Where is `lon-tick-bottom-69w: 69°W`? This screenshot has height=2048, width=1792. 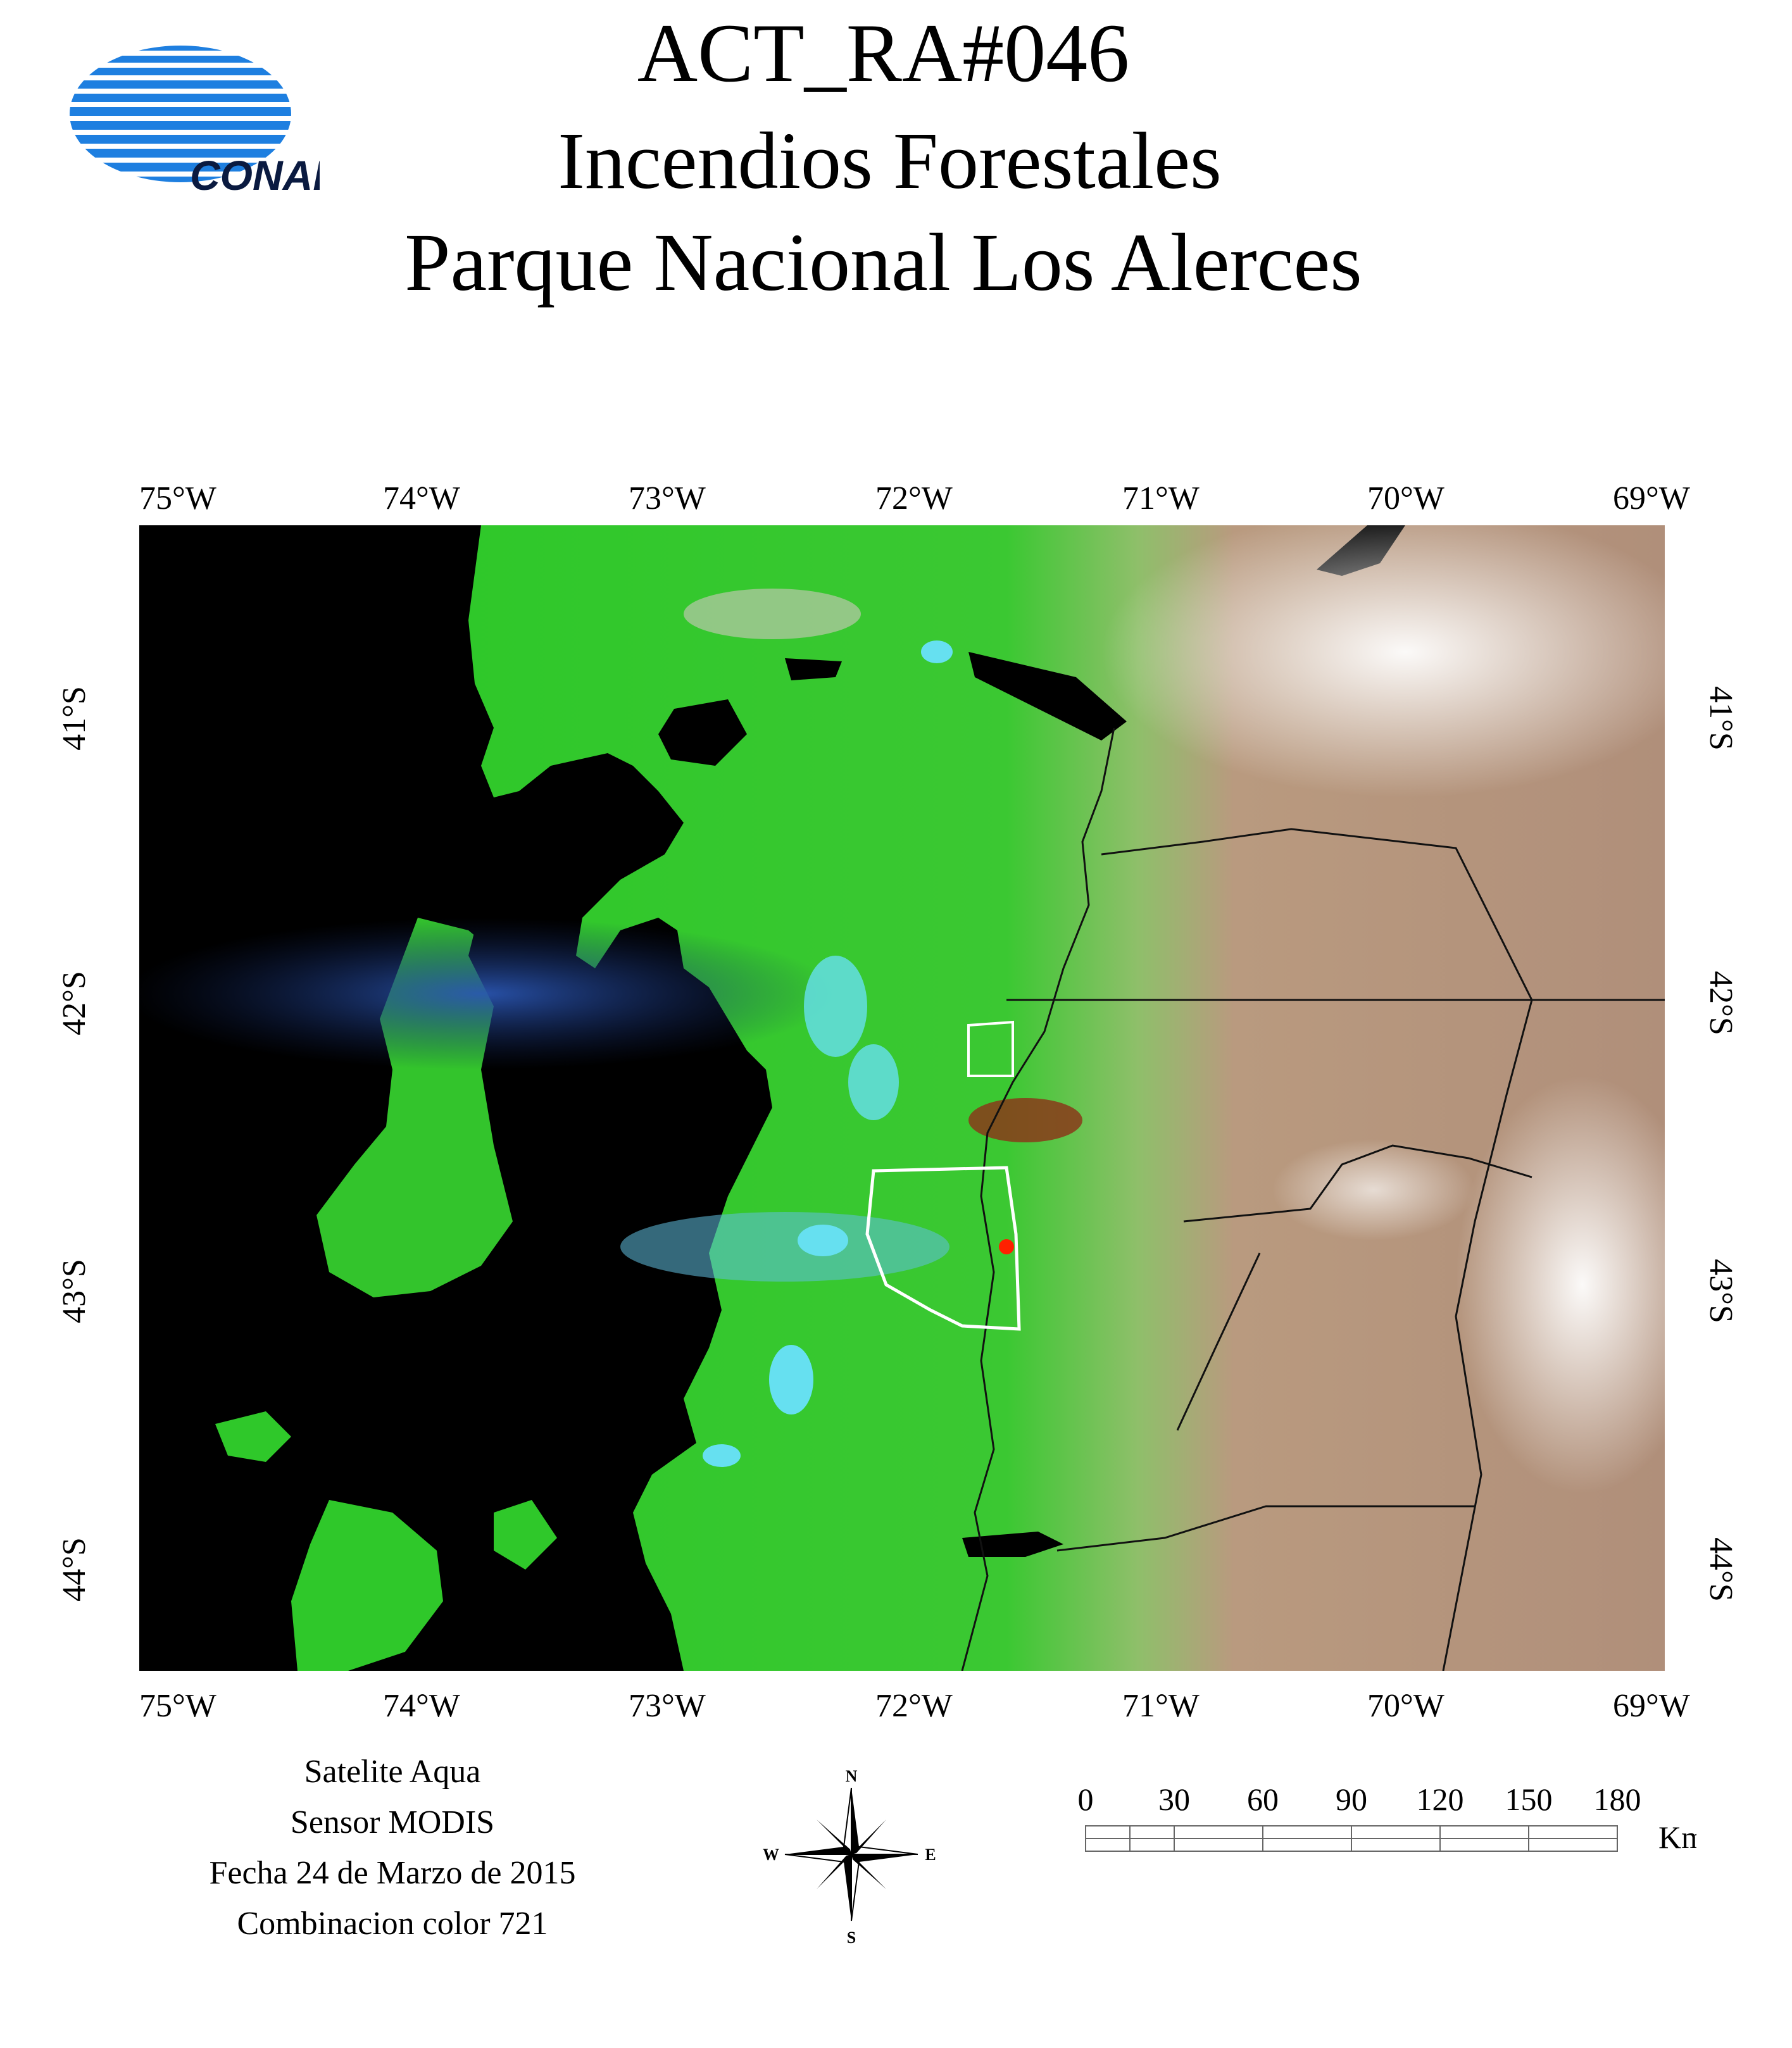
lon-tick-bottom-69w: 69°W is located at coordinates (1652, 1706).